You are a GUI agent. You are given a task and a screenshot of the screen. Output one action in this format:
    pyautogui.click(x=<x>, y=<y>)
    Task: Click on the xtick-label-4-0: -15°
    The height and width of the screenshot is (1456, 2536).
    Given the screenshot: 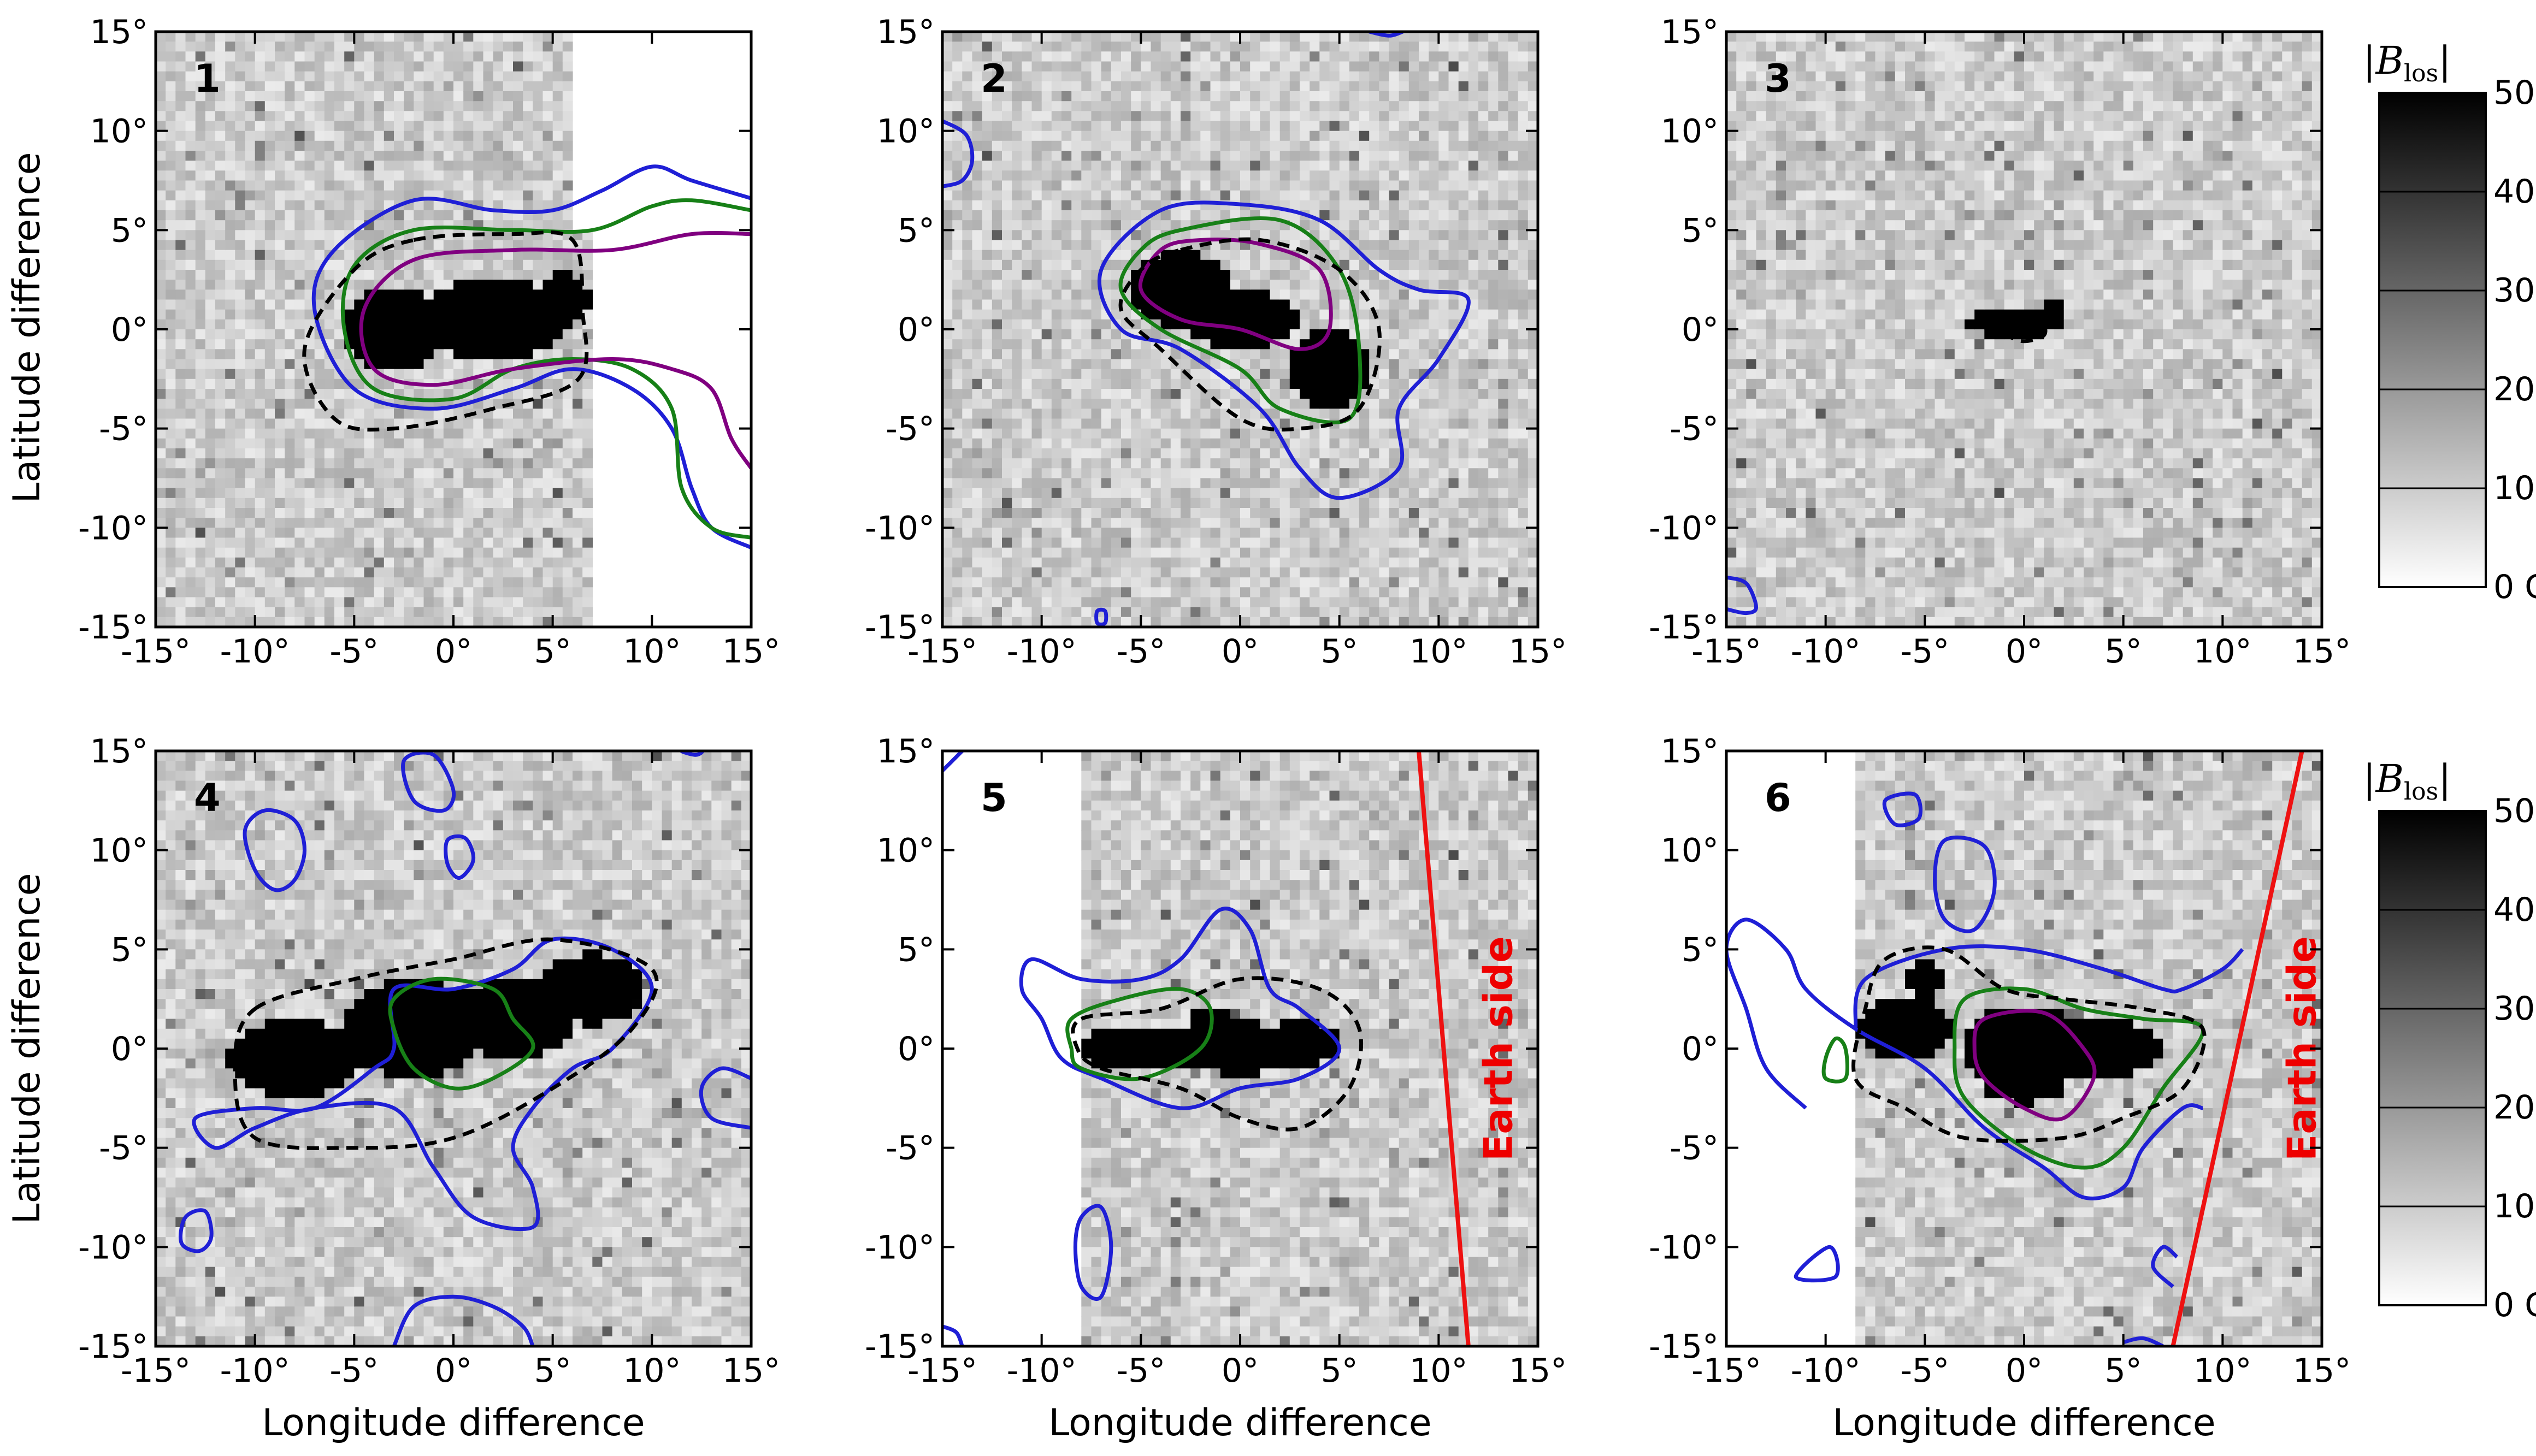 What is the action you would take?
    pyautogui.click(x=156, y=1371)
    